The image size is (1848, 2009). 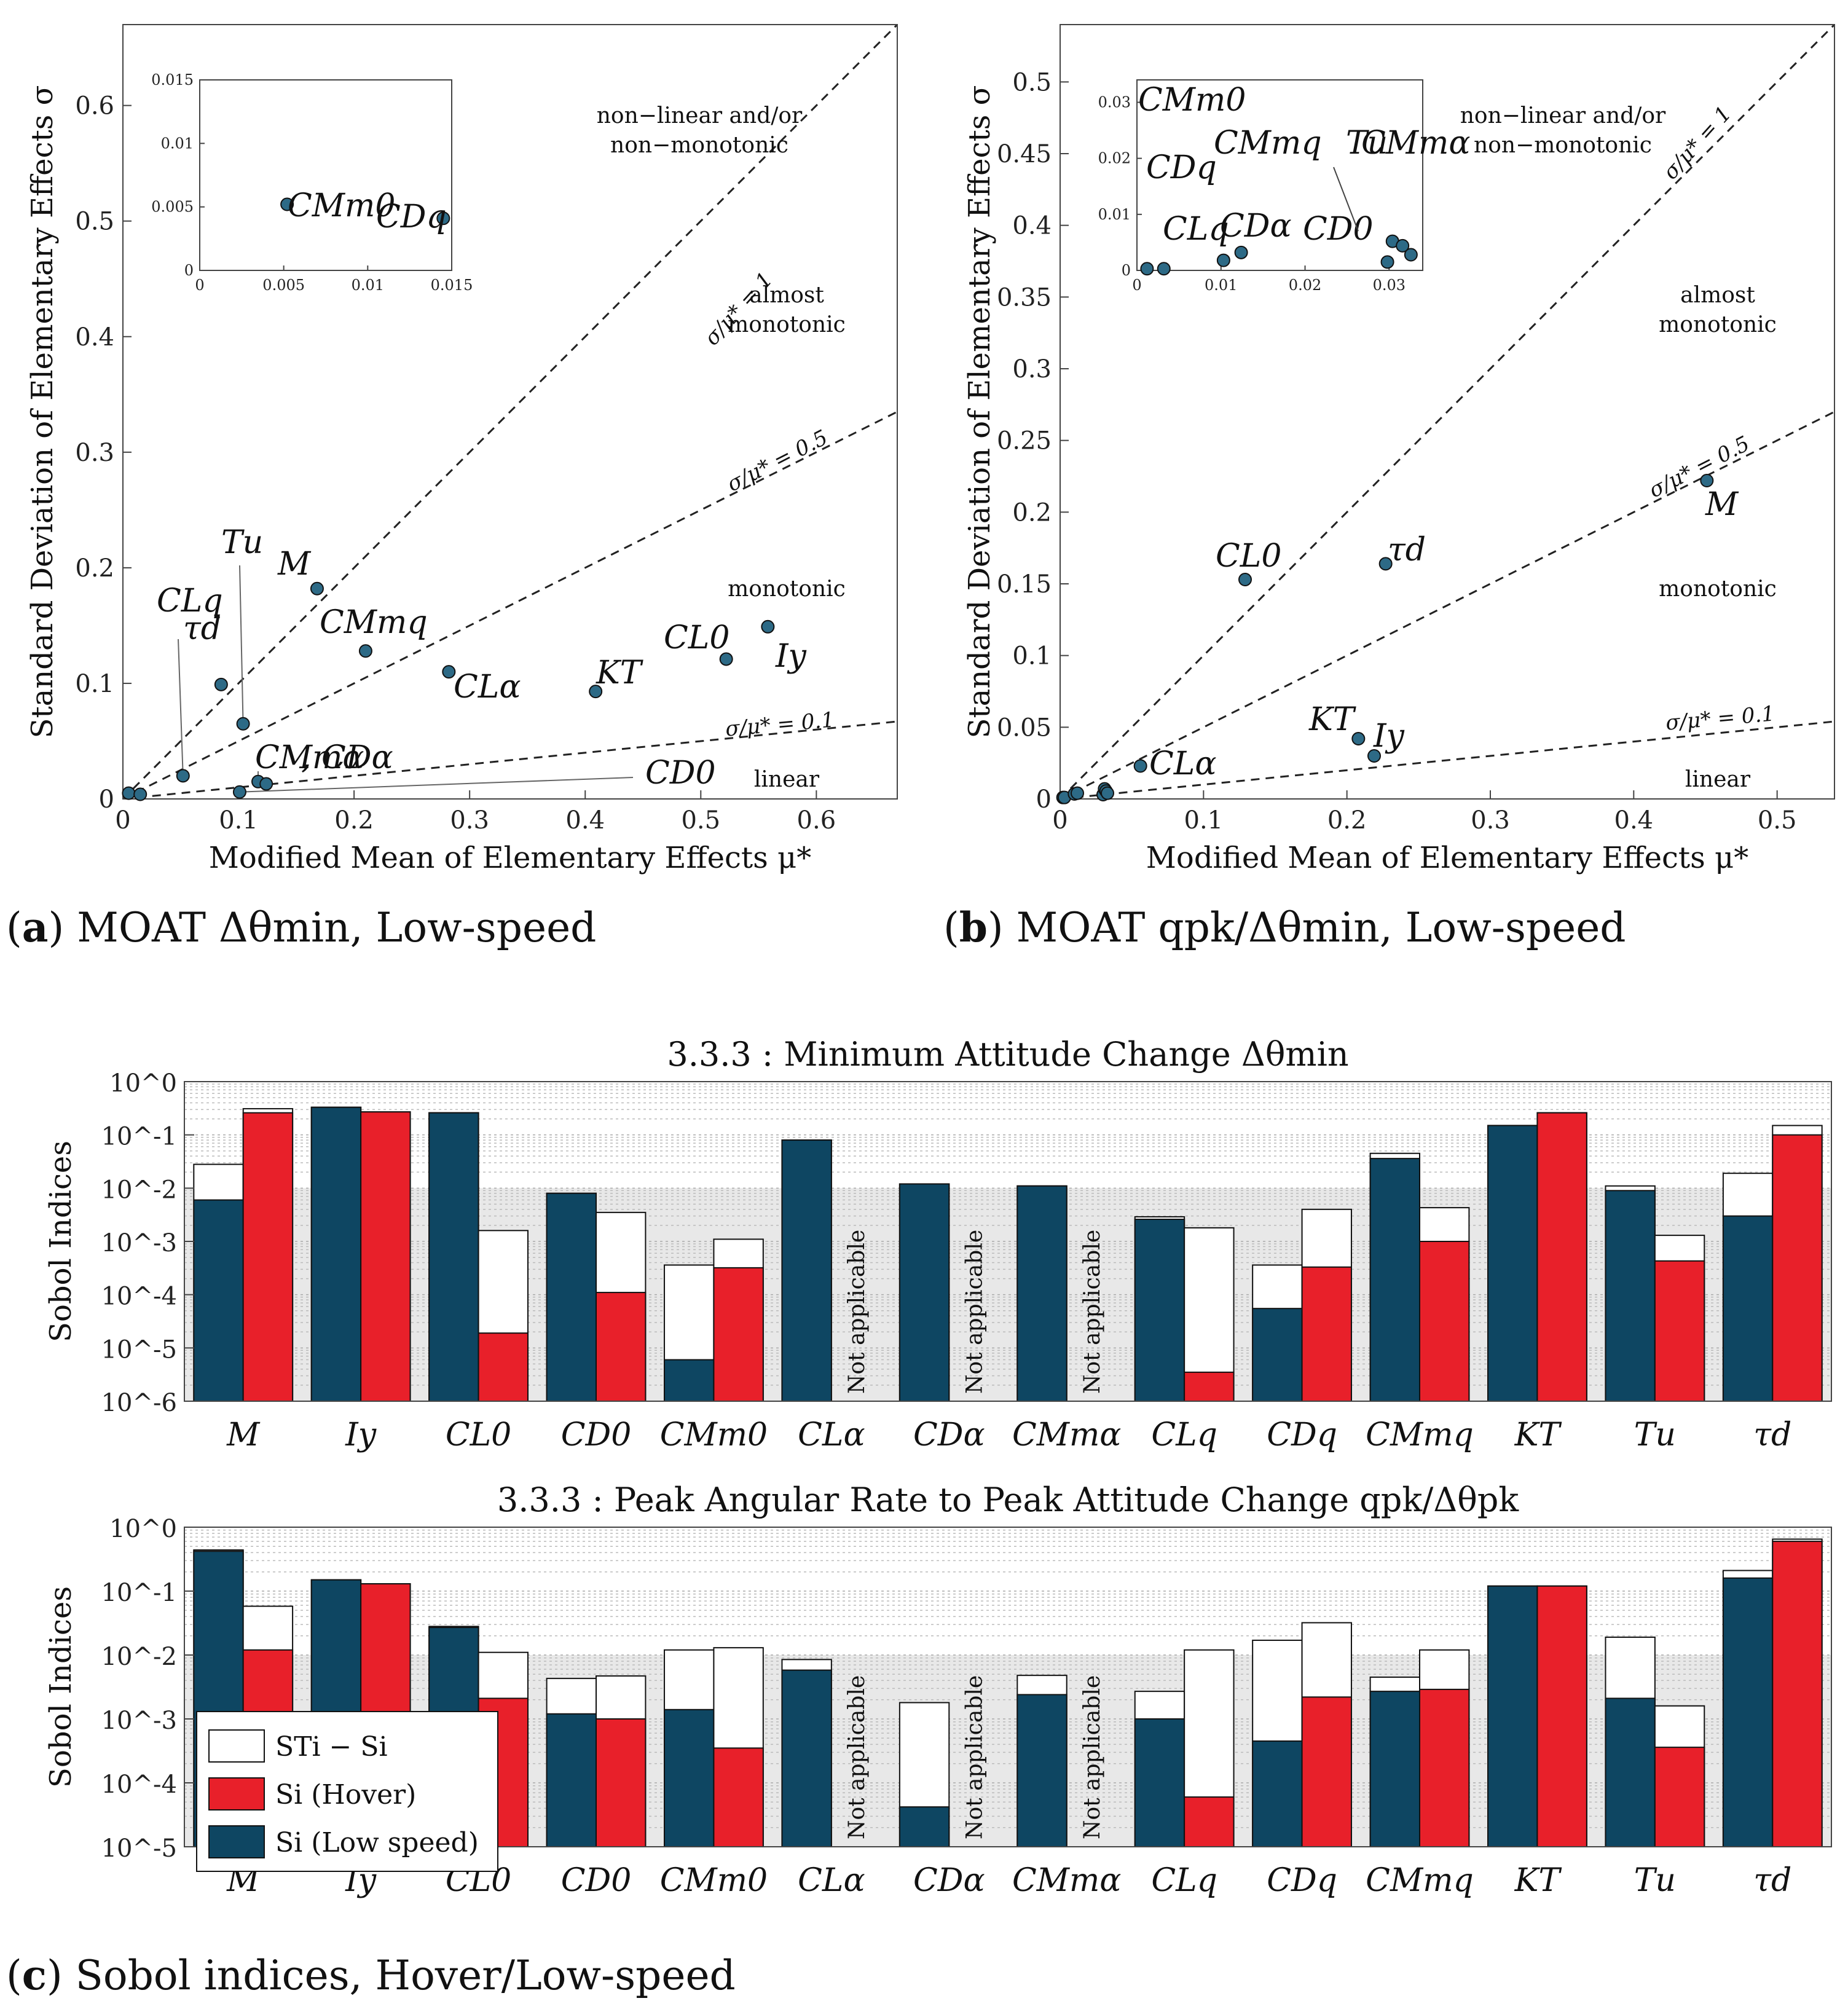 What do you see at coordinates (283, 285) in the screenshot?
I see `inset-x-tick-label: 0.005` at bounding box center [283, 285].